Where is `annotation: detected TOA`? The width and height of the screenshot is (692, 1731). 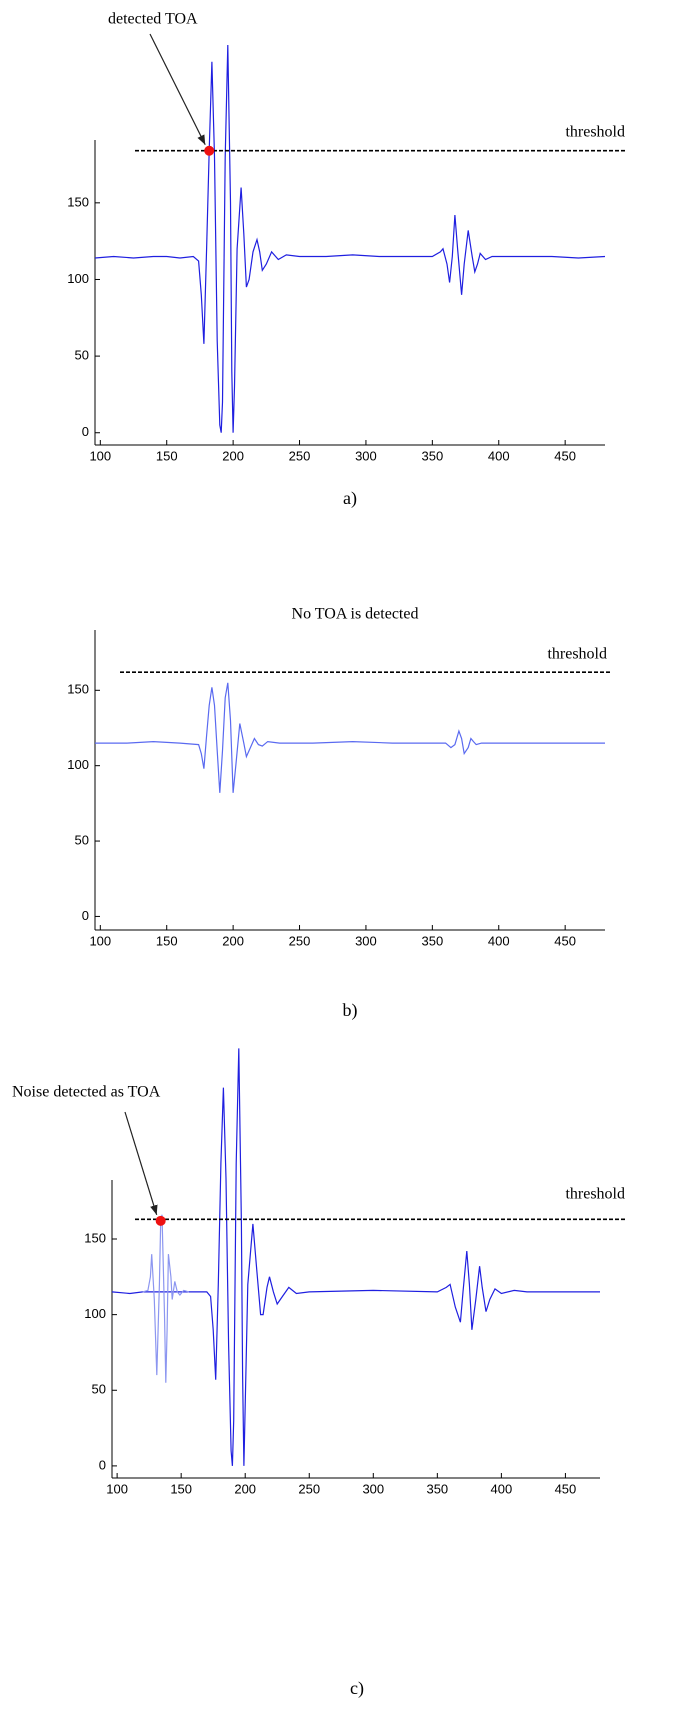
annotation: detected TOA is located at coordinates (153, 19).